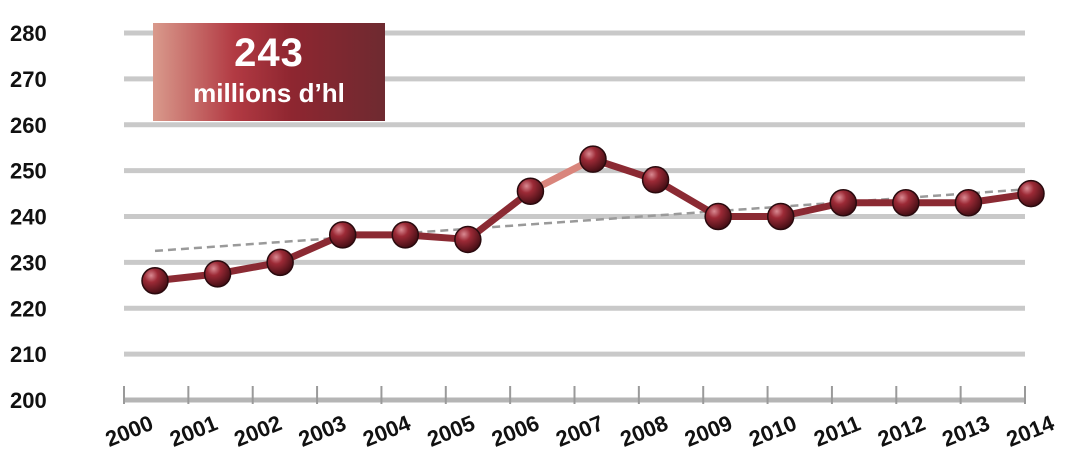 This screenshot has height=466, width=1088. What do you see at coordinates (515, 431) in the screenshot?
I see `x-tick-label: 2006` at bounding box center [515, 431].